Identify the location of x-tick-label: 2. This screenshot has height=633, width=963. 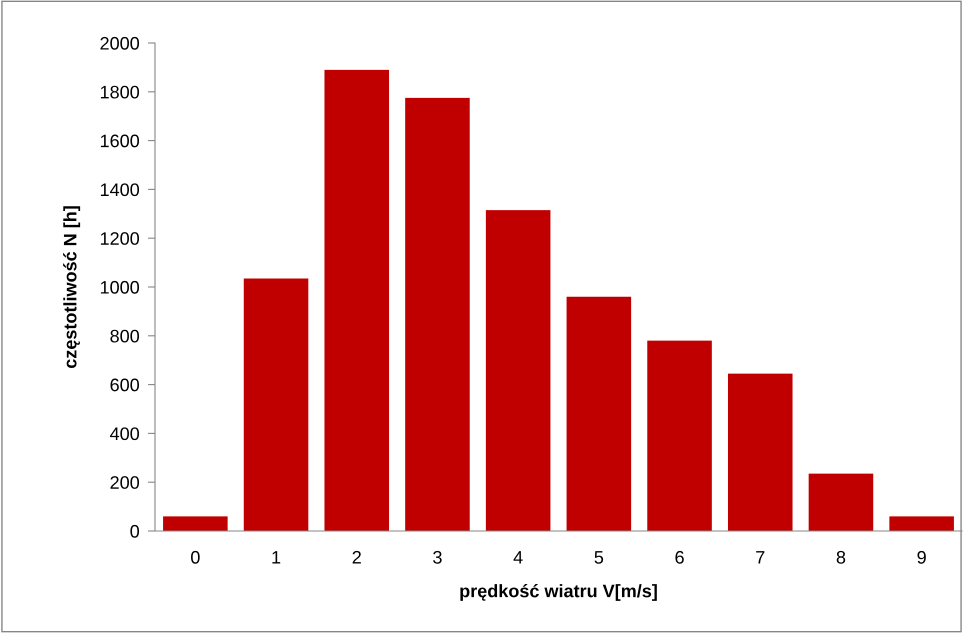
(356, 557).